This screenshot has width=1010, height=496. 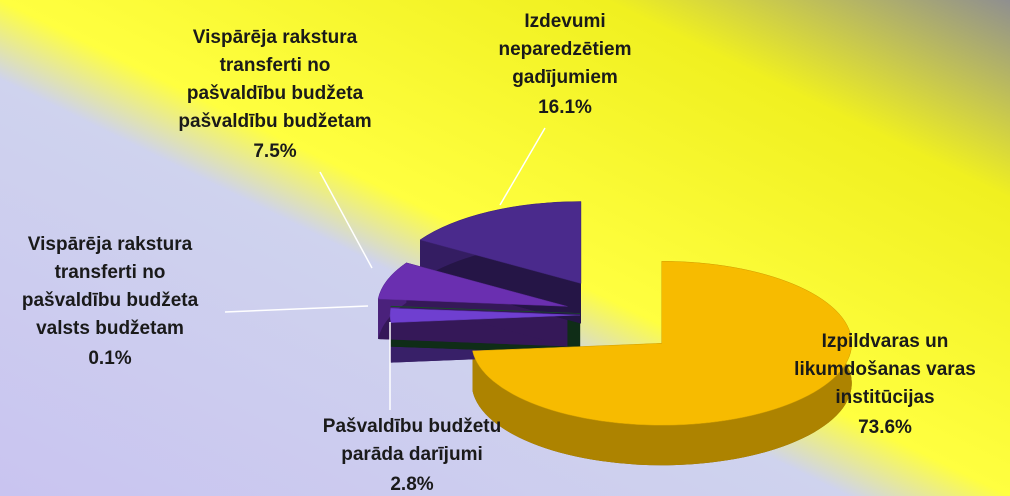 What do you see at coordinates (274, 121) in the screenshot?
I see `slice-label: pašvaldību budžetam` at bounding box center [274, 121].